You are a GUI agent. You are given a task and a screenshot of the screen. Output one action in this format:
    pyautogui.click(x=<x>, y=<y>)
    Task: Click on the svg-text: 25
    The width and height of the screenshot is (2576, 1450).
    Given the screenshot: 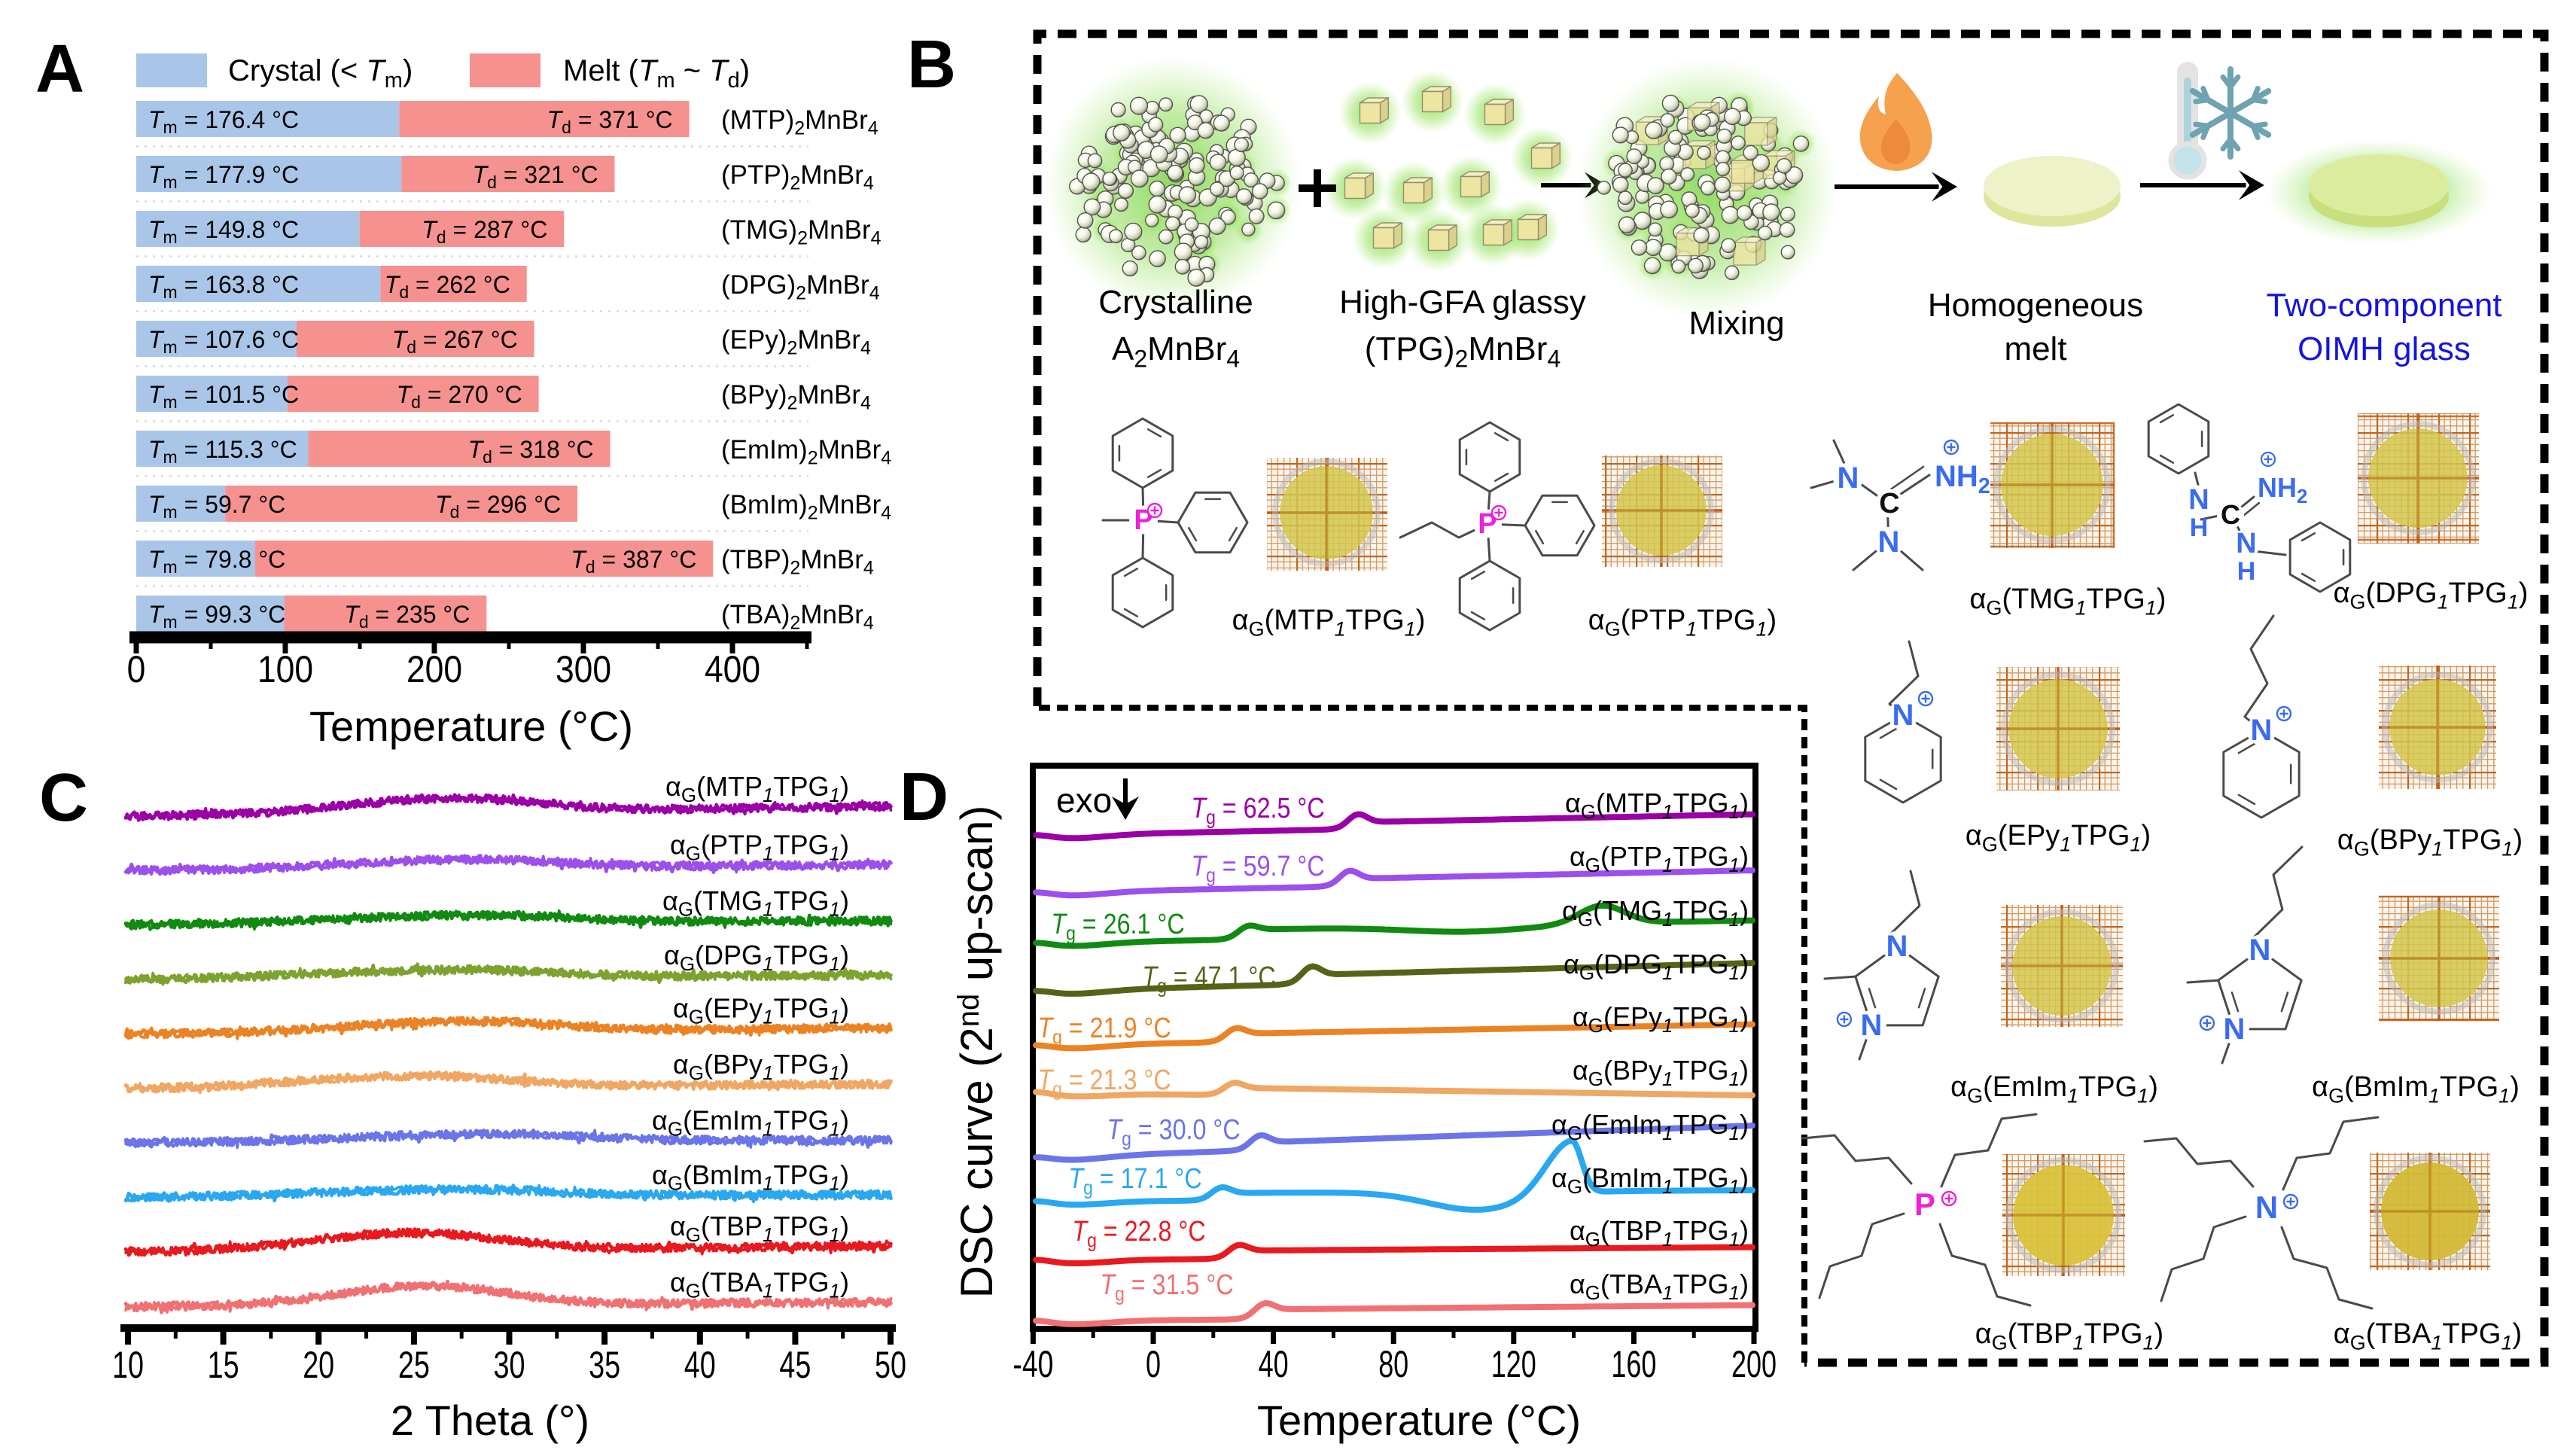 What is the action you would take?
    pyautogui.click(x=414, y=1365)
    